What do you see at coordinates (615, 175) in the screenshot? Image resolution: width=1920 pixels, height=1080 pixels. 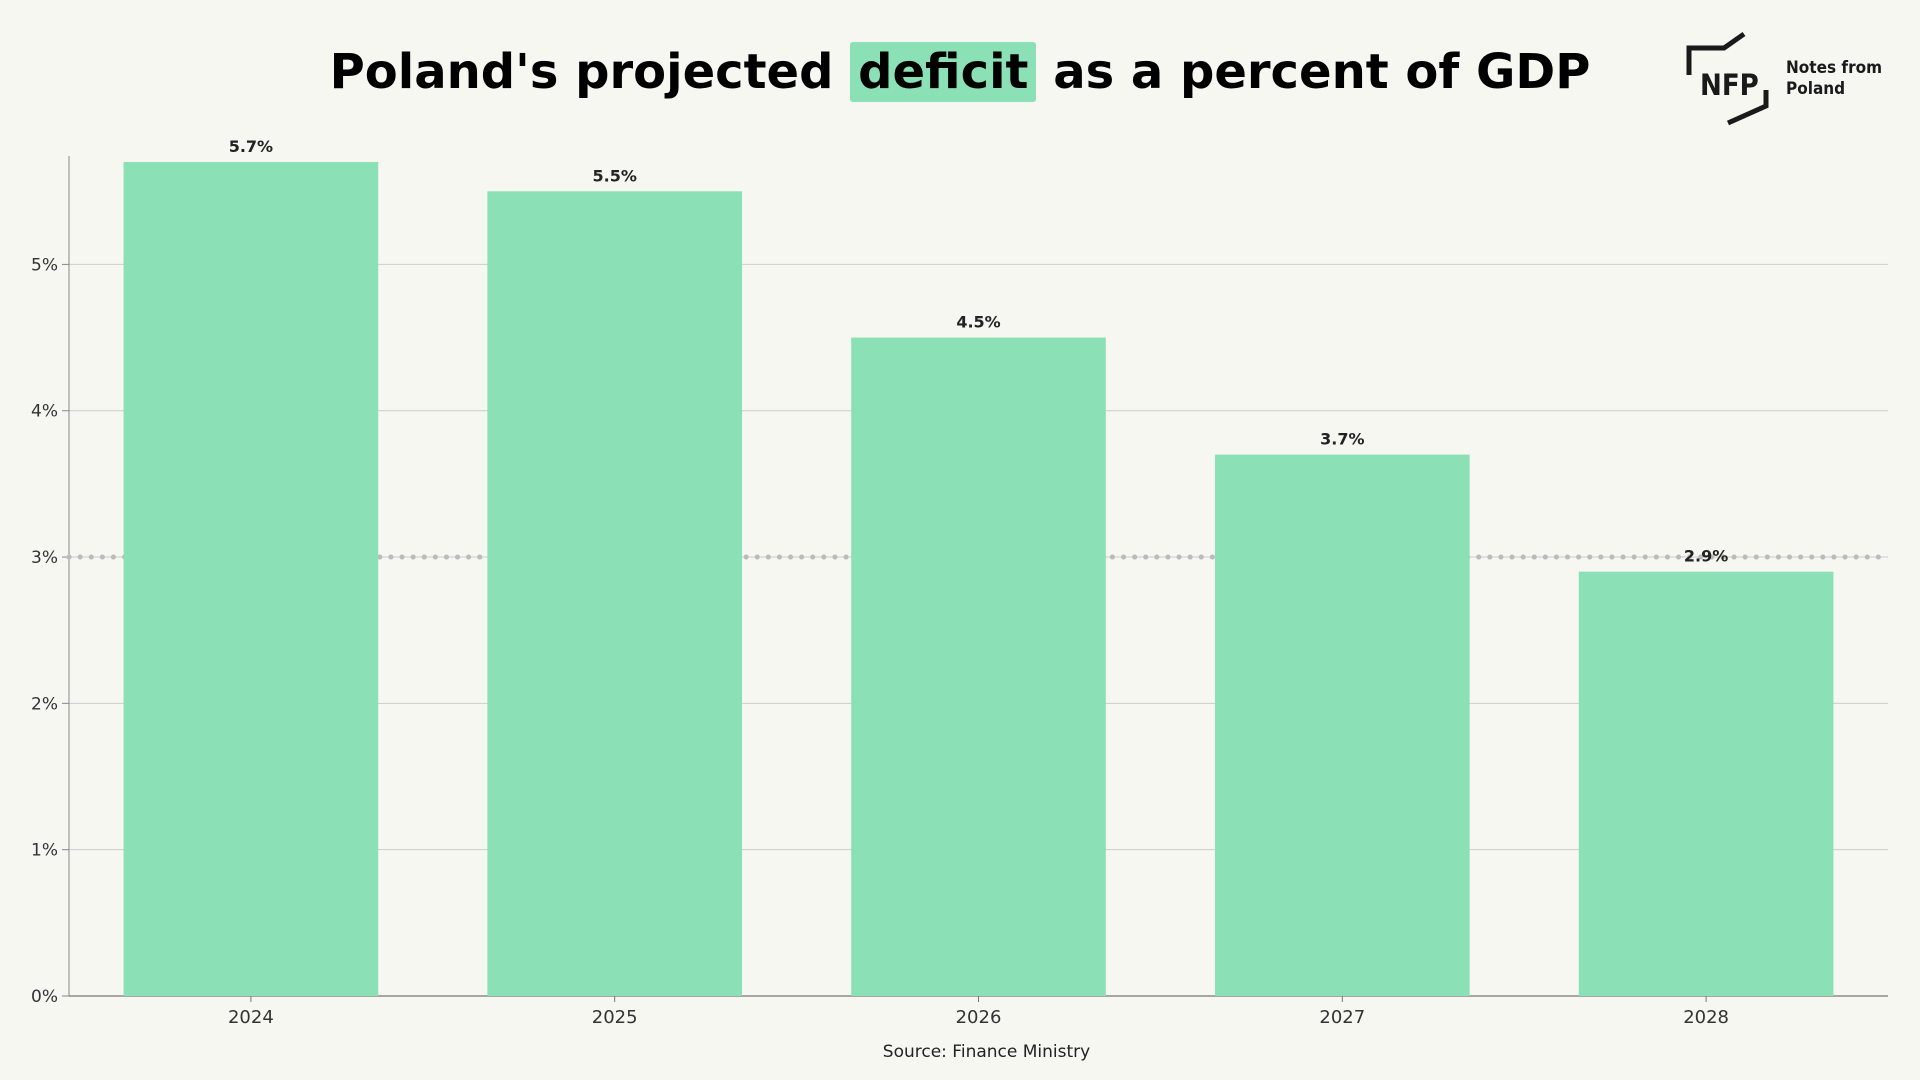 I see `data-label: 5.5%` at bounding box center [615, 175].